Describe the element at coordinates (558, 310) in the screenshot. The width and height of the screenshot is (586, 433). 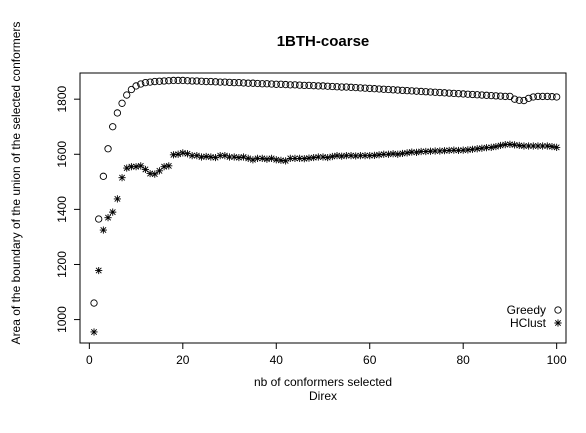
I see `legend-marker-greedy` at that location.